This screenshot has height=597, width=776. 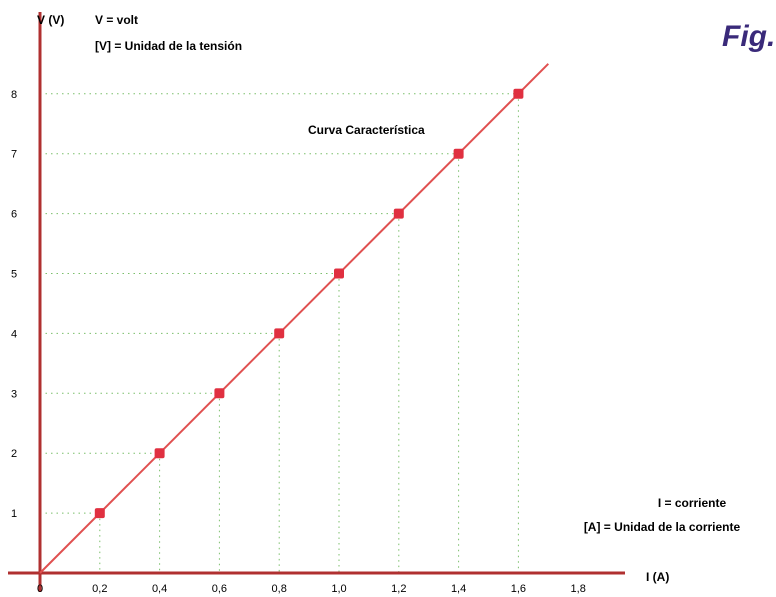 What do you see at coordinates (657, 577) in the screenshot?
I see `x-axis-label: I (A)` at bounding box center [657, 577].